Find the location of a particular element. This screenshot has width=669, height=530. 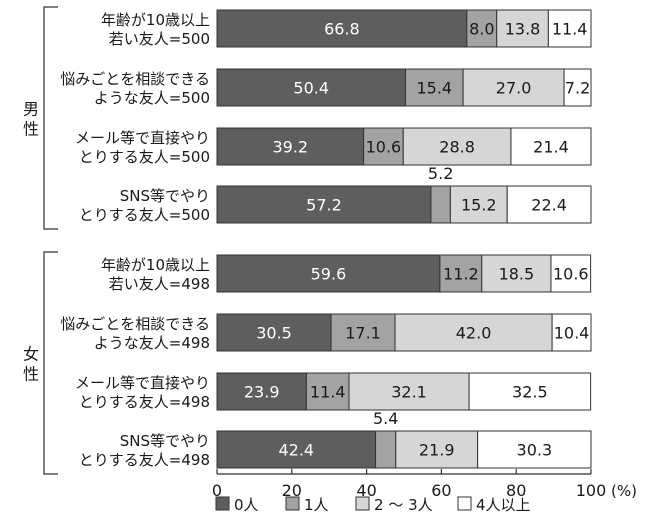

data-label: 17.1 is located at coordinates (363, 333).